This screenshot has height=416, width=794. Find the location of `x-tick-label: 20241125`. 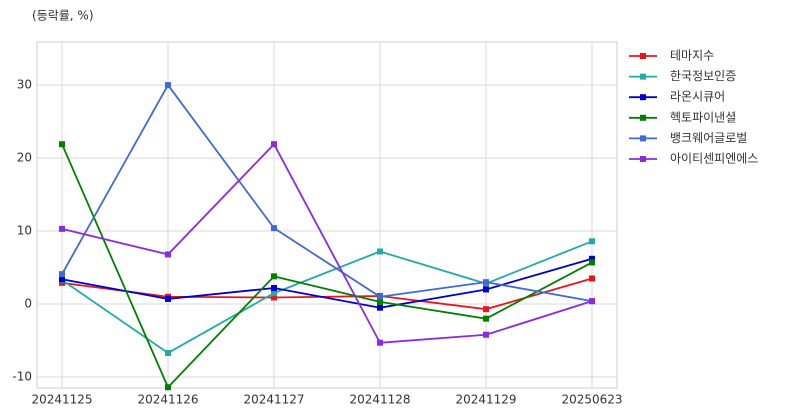

x-tick-label: 20241125 is located at coordinates (61, 400).